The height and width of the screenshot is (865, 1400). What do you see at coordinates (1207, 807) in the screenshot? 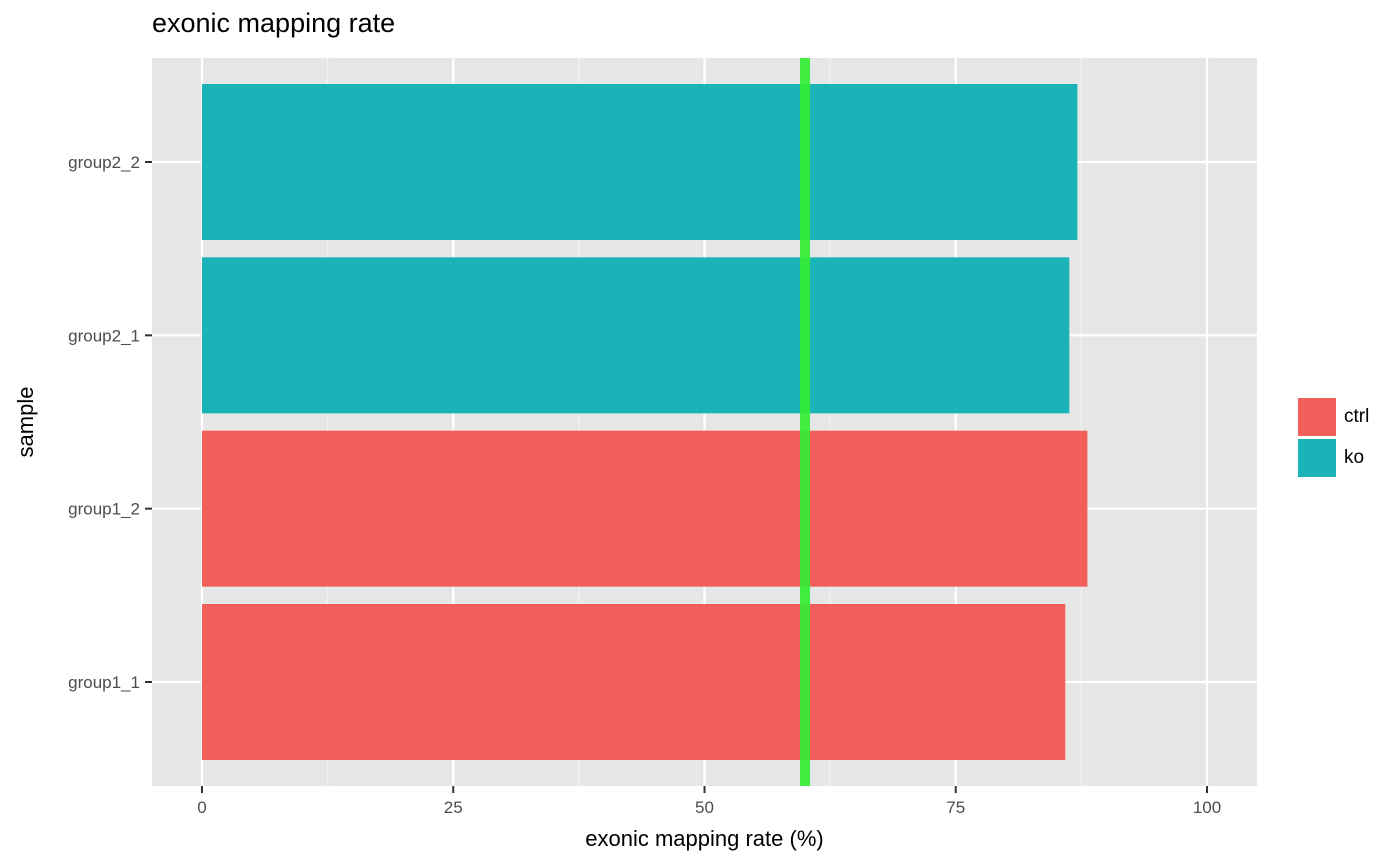
I see `x-tick-label-100: 100` at bounding box center [1207, 807].